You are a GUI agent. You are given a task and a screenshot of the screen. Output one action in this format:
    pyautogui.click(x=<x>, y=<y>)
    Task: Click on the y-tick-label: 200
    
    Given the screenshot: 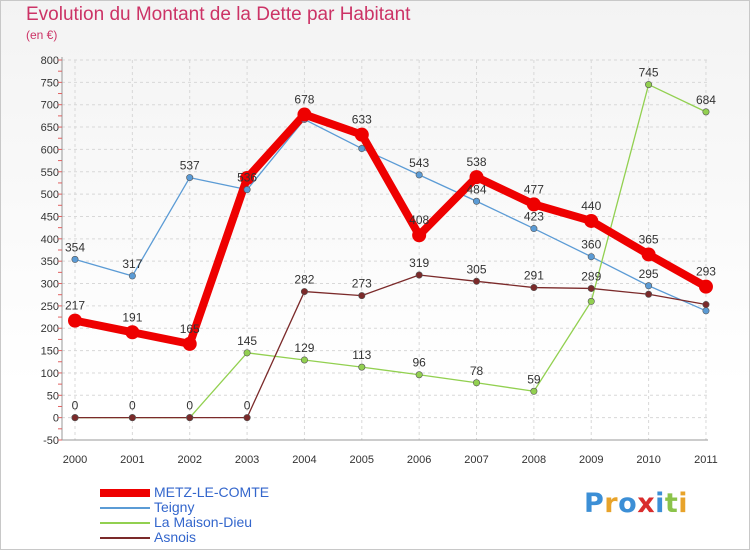 What is the action you would take?
    pyautogui.click(x=50, y=329)
    